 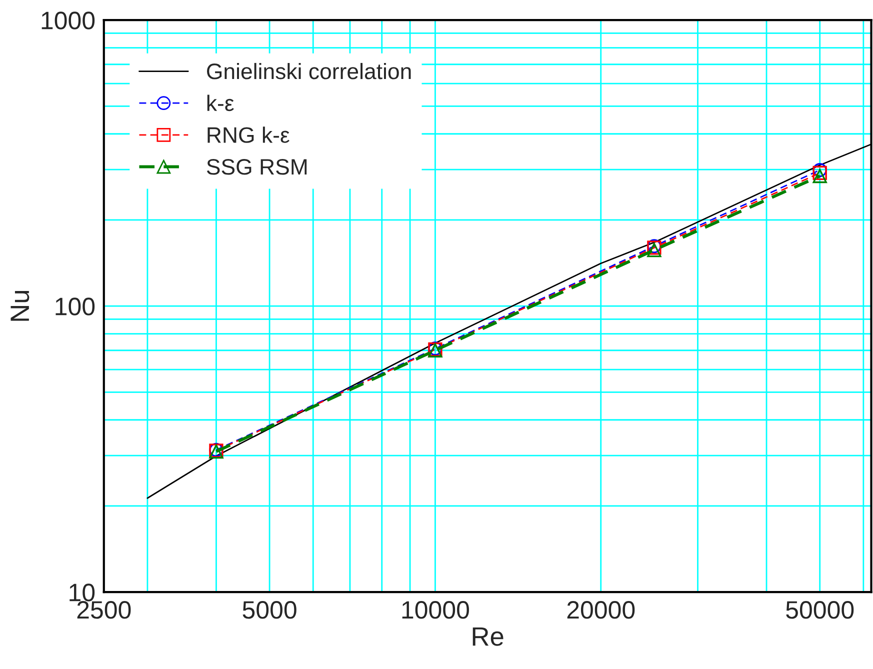 What do you see at coordinates (256, 167) in the screenshot?
I see `legend-label: SSG RSM` at bounding box center [256, 167].